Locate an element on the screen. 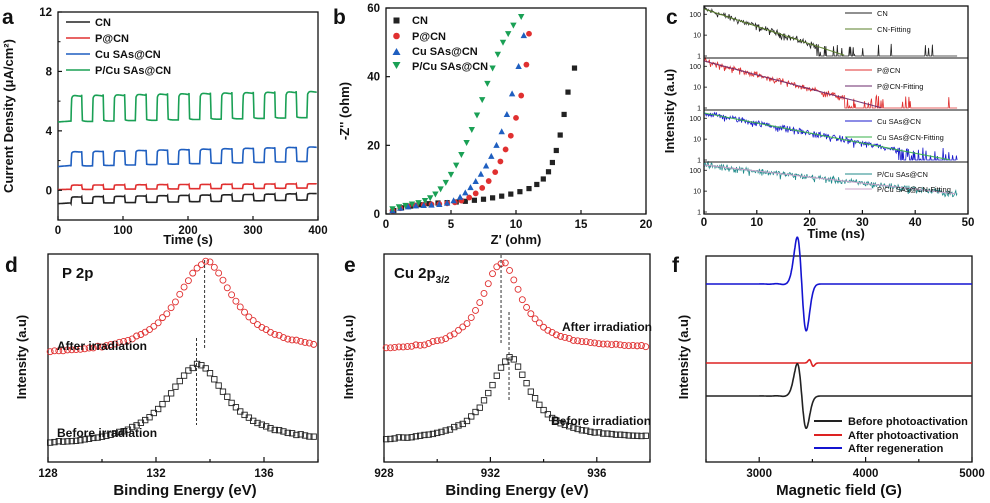  panel-c-ylabel: Intensity (a.u) is located at coordinates (669, 111).